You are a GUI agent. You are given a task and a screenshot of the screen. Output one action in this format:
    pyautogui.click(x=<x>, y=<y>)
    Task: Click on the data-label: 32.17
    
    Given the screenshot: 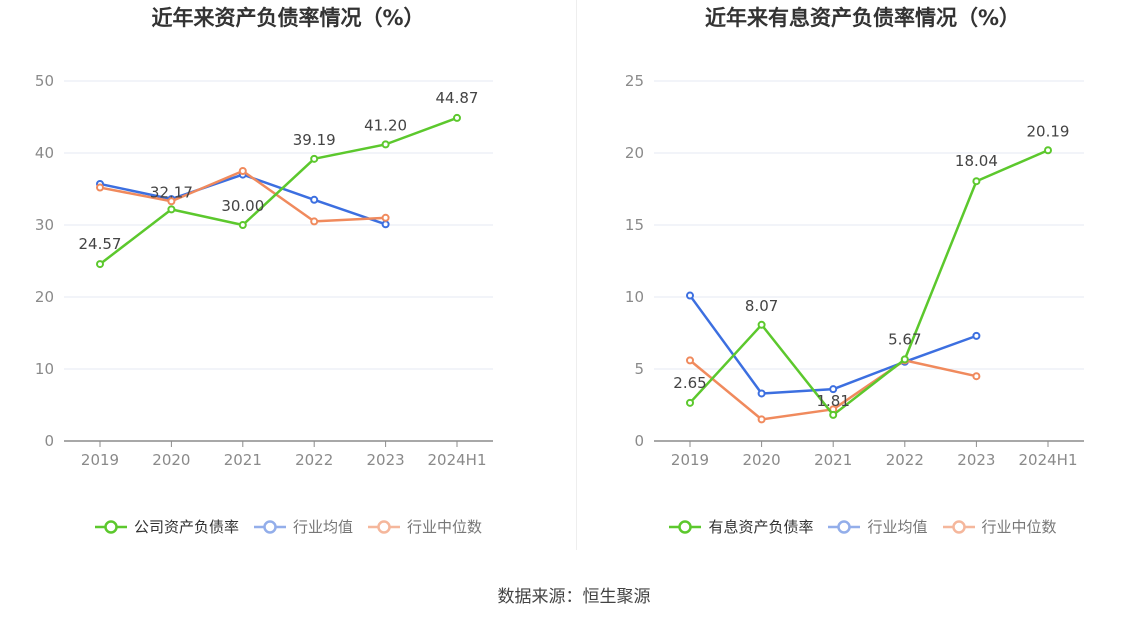 What is the action you would take?
    pyautogui.click(x=171, y=192)
    